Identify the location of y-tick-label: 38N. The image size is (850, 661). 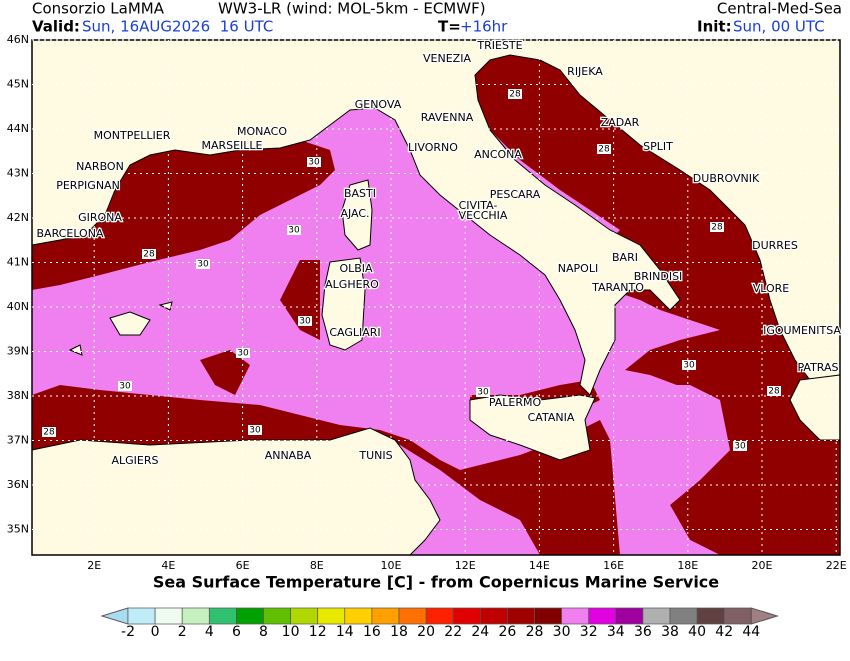
(18, 395).